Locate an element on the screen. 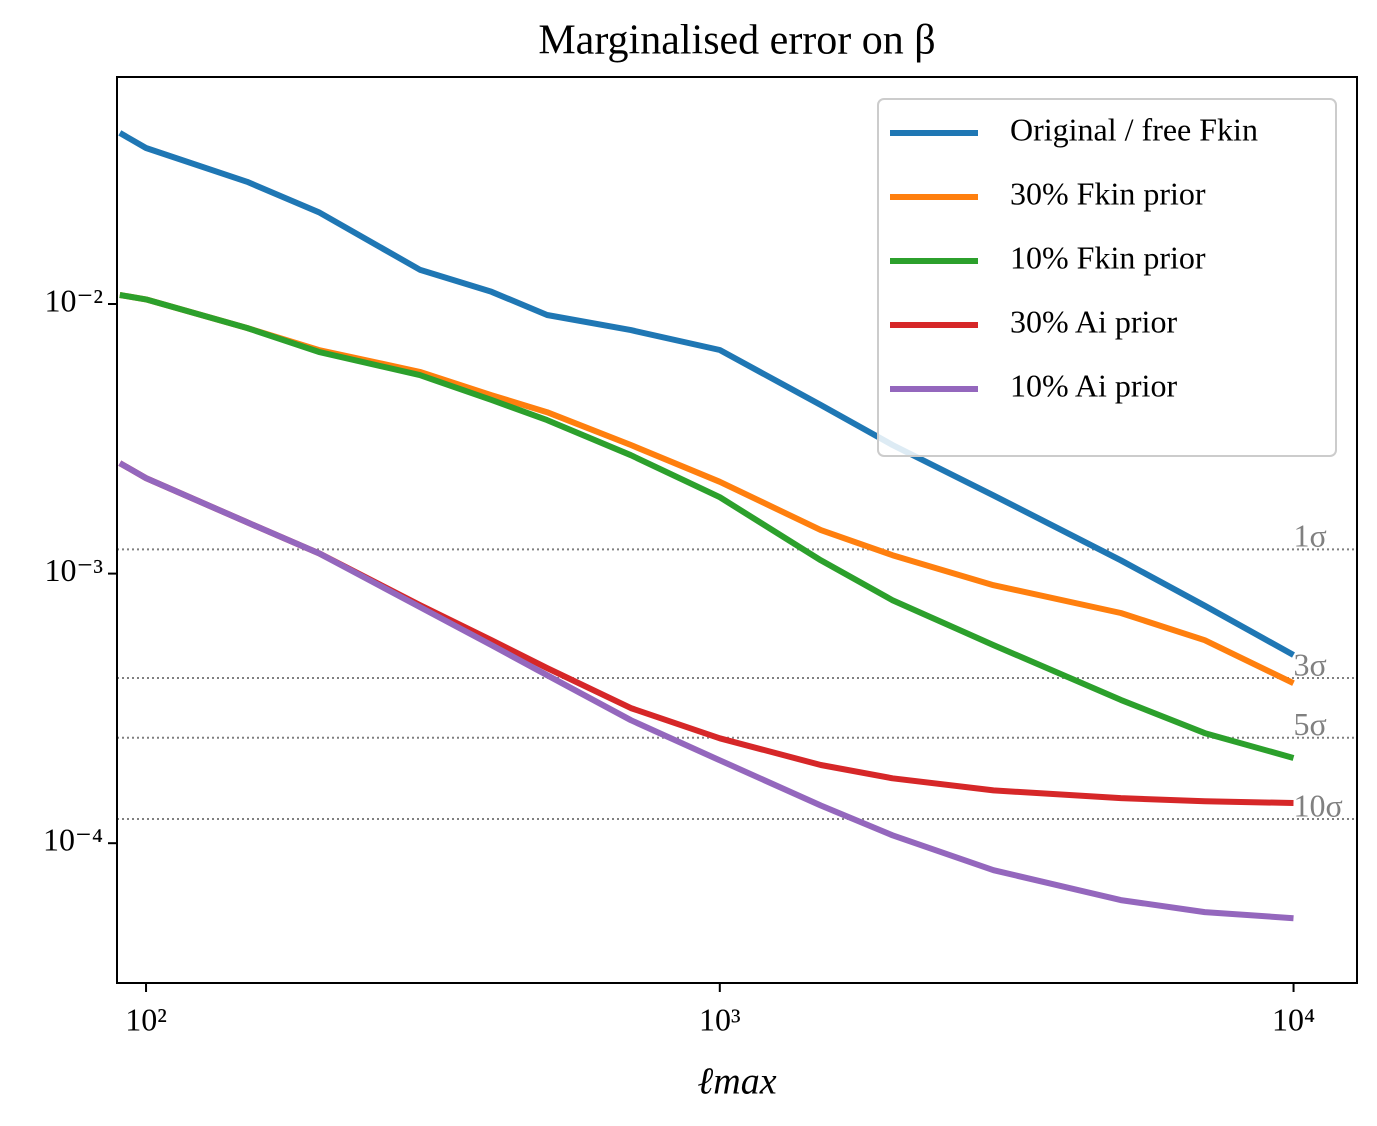 This screenshot has width=1377, height=1126. legend-label: Original / free Fkin is located at coordinates (1134, 129).